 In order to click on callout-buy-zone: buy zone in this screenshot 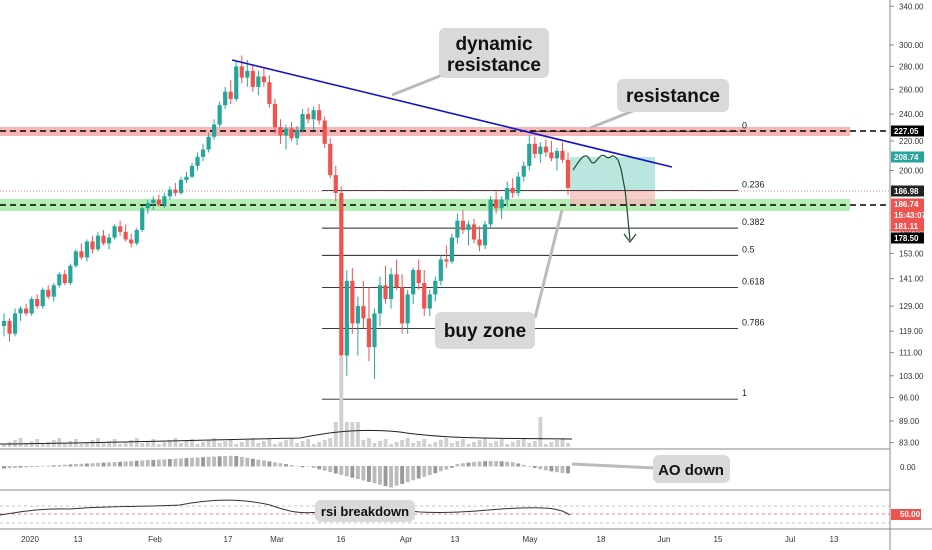, I will do `click(499, 279)`.